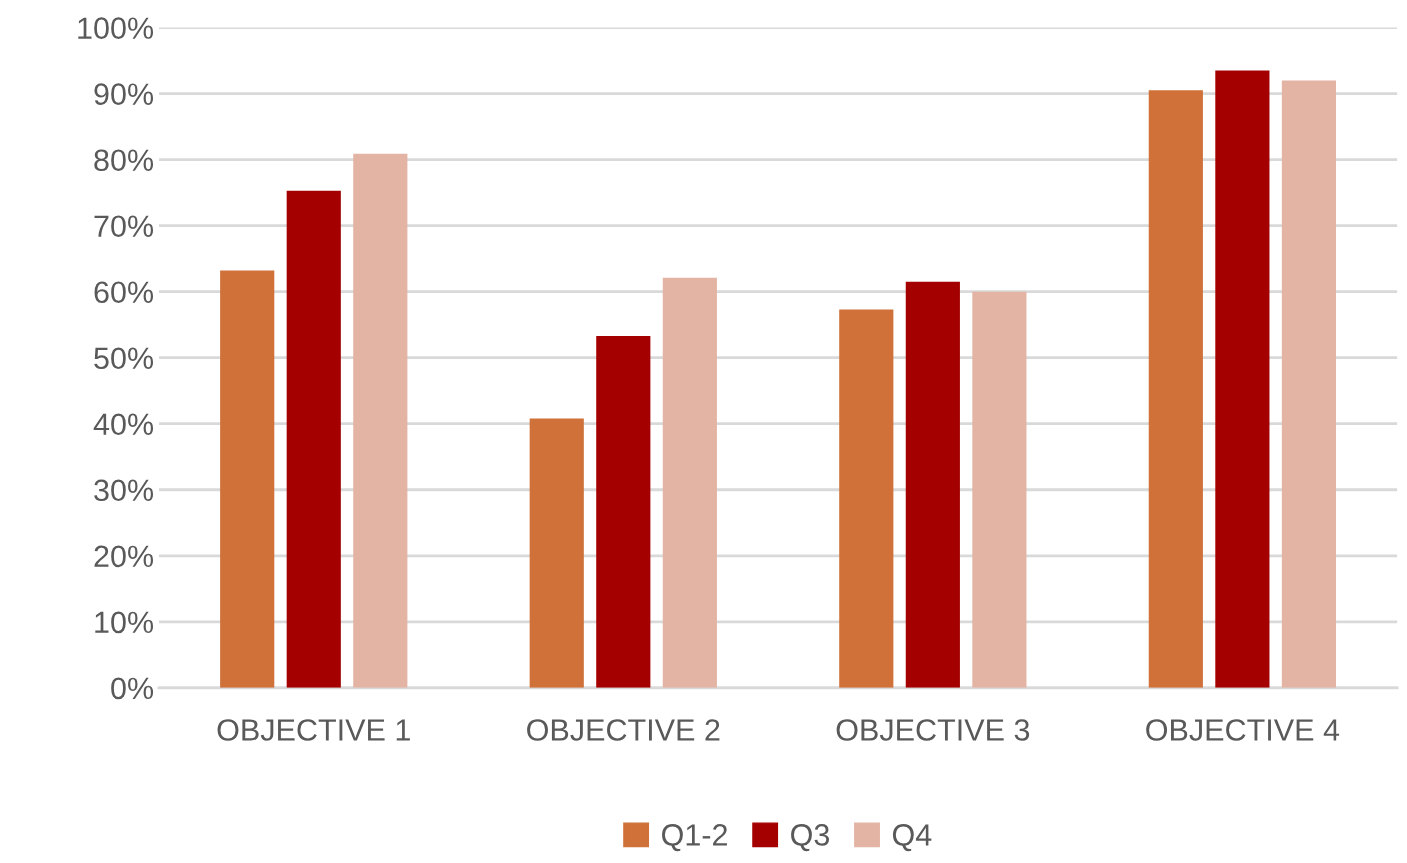 The image size is (1407, 863). I want to click on x-tick-label: OBJECTIVE 2, so click(623, 730).